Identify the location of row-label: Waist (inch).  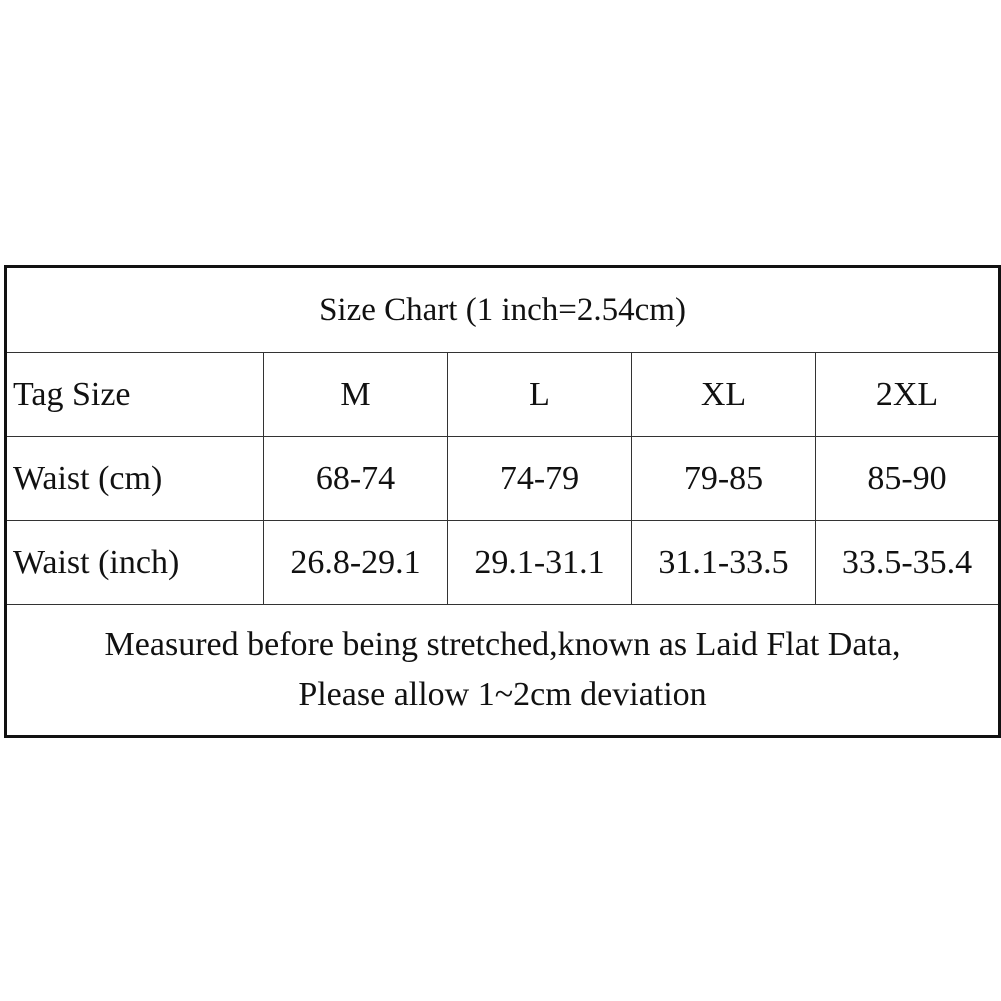
(134, 562).